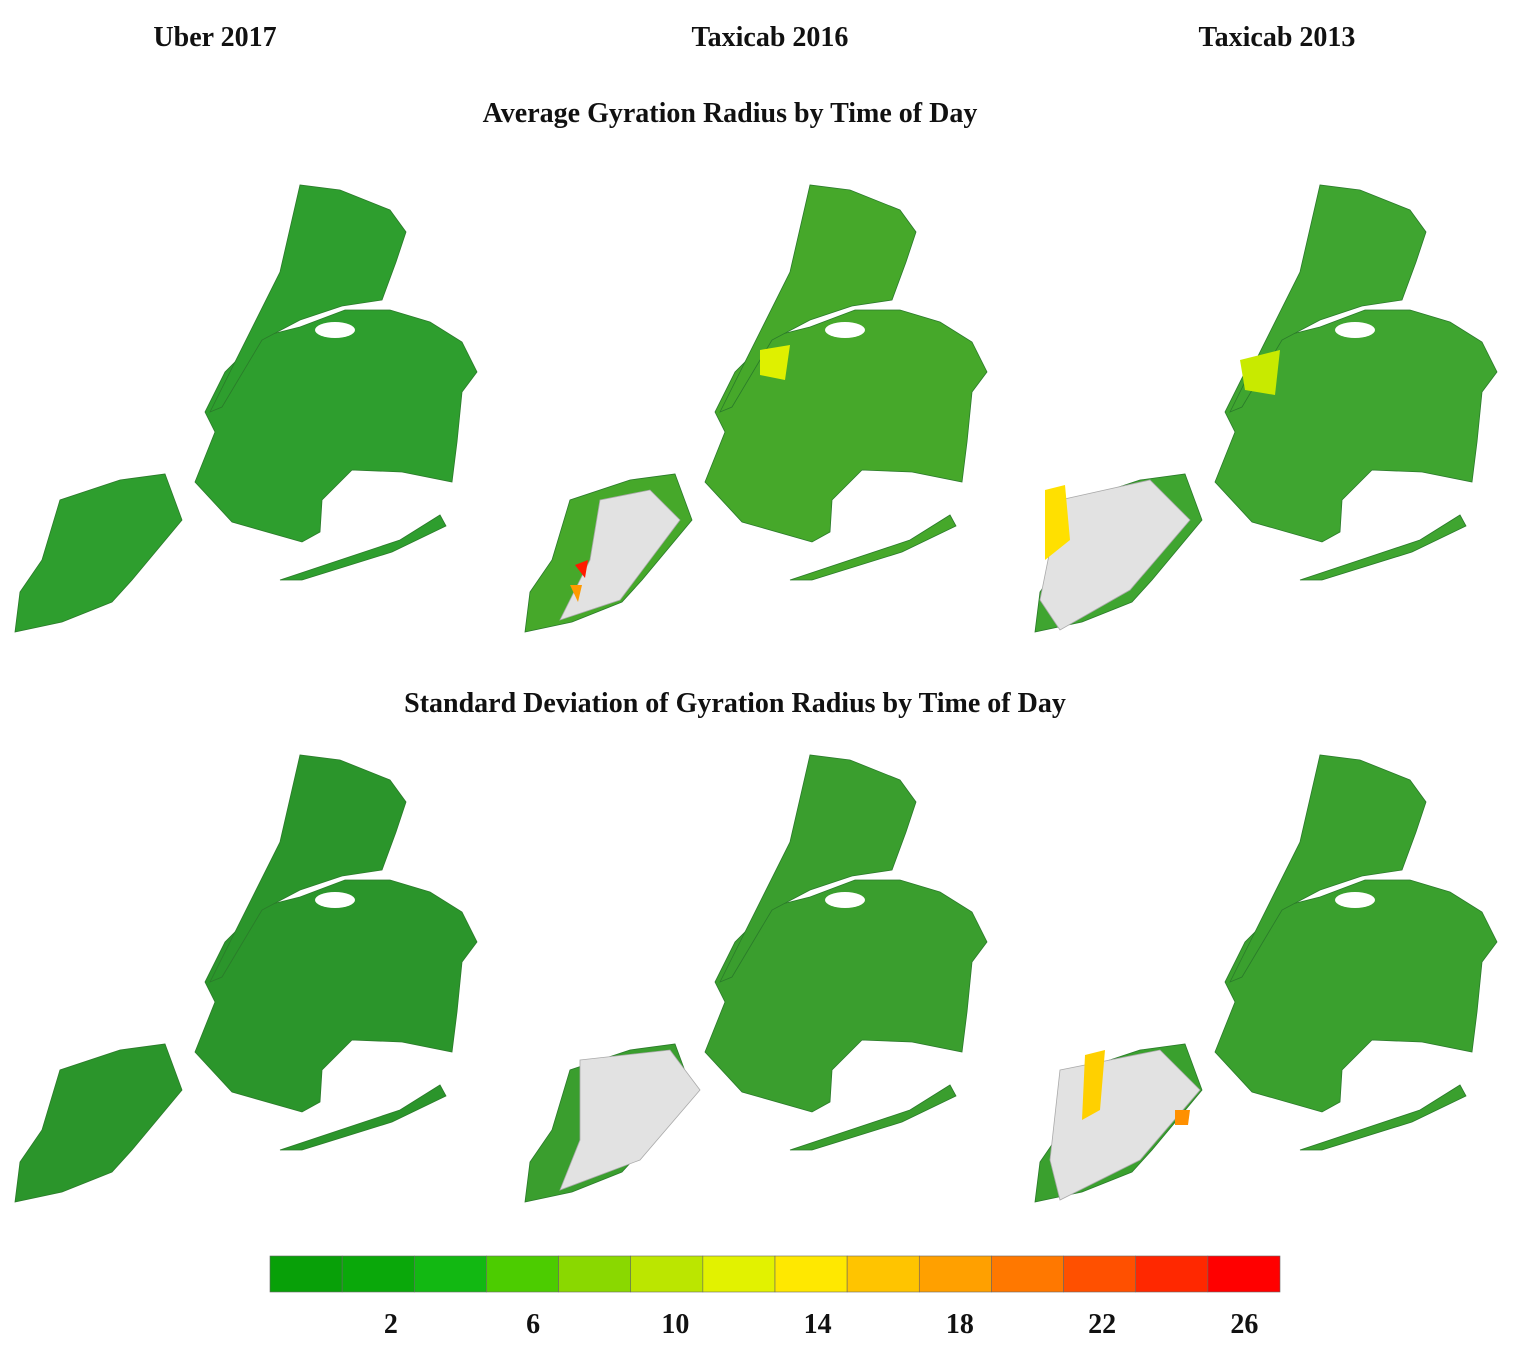 The height and width of the screenshot is (1353, 1517). I want to click on legend: 2 6 10 14 18 22 26, so click(775, 1297).